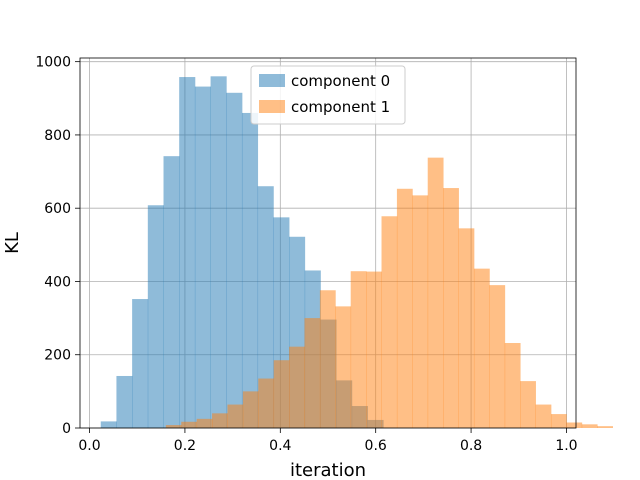 The width and height of the screenshot is (640, 480). I want to click on y-tick-label-1: 200, so click(57, 356).